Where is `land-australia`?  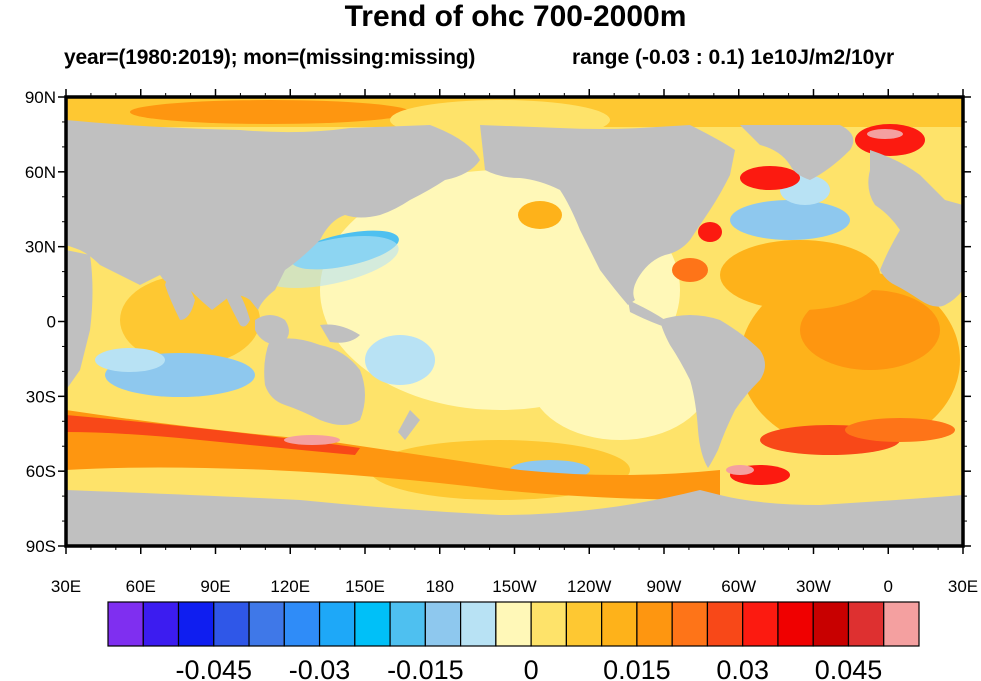
land-australia is located at coordinates (314, 381).